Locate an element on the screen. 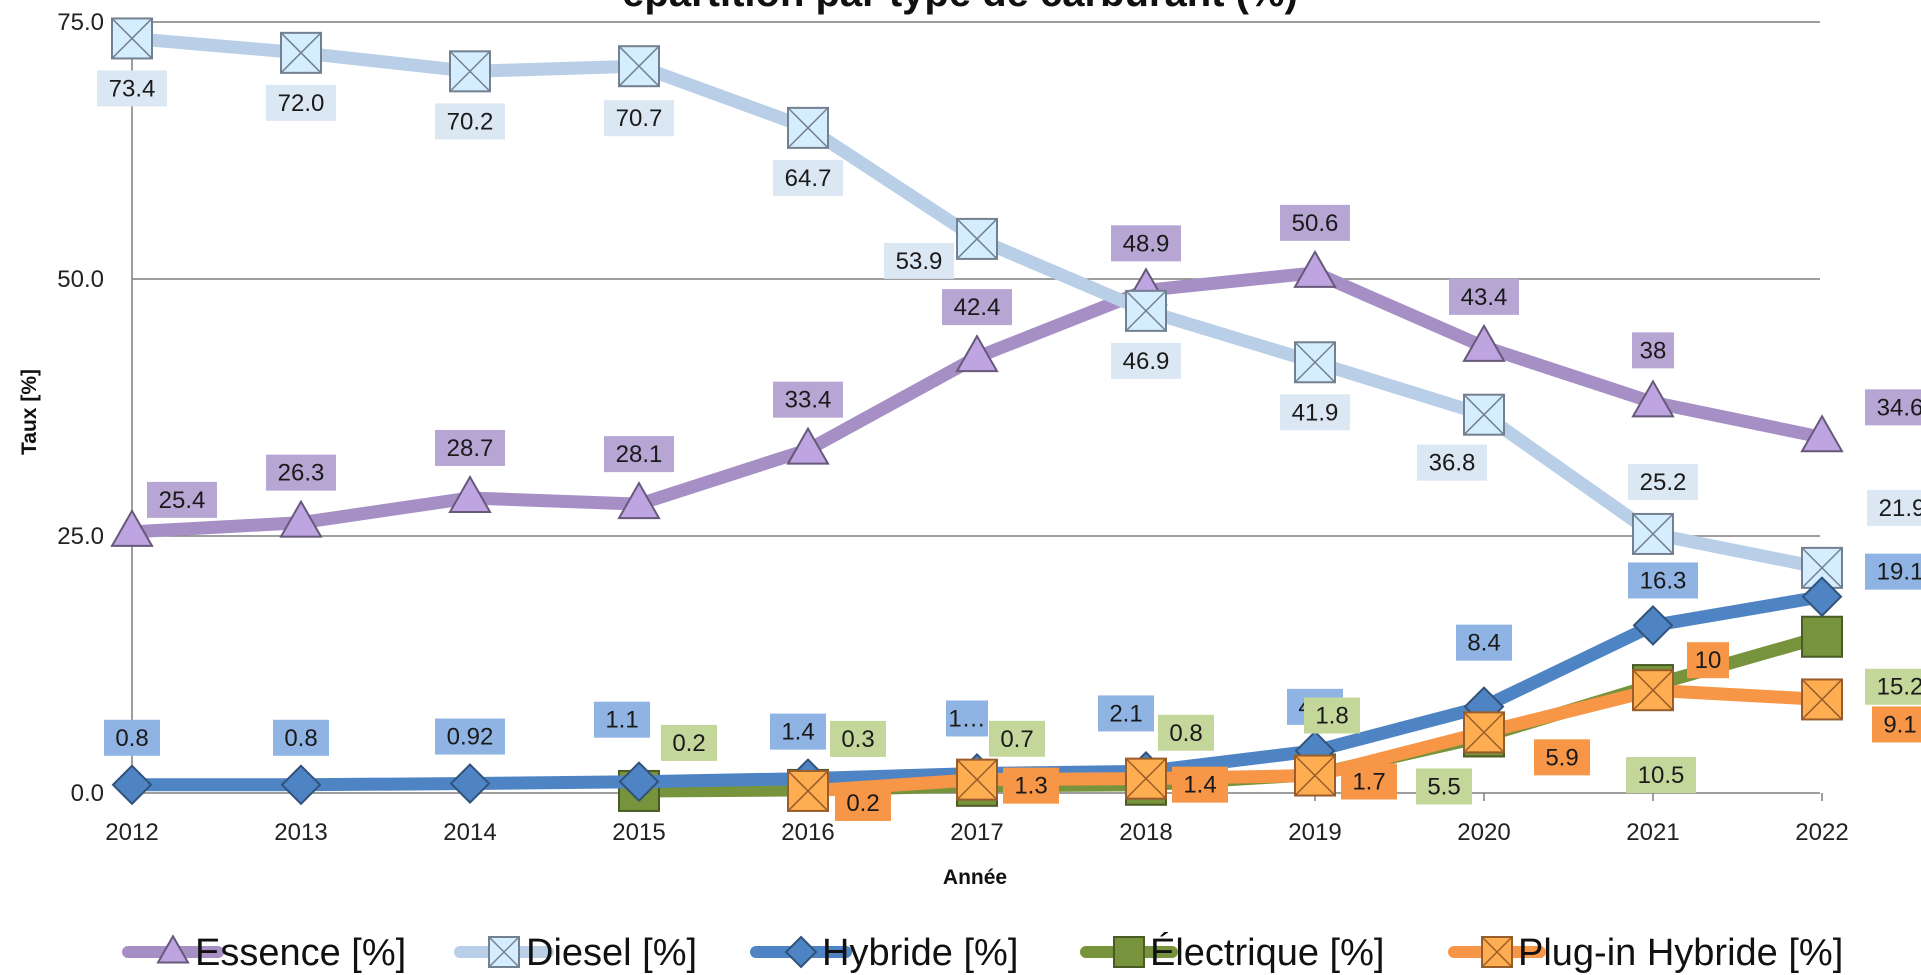 The height and width of the screenshot is (975, 1921). data-label: 72.0 is located at coordinates (301, 102).